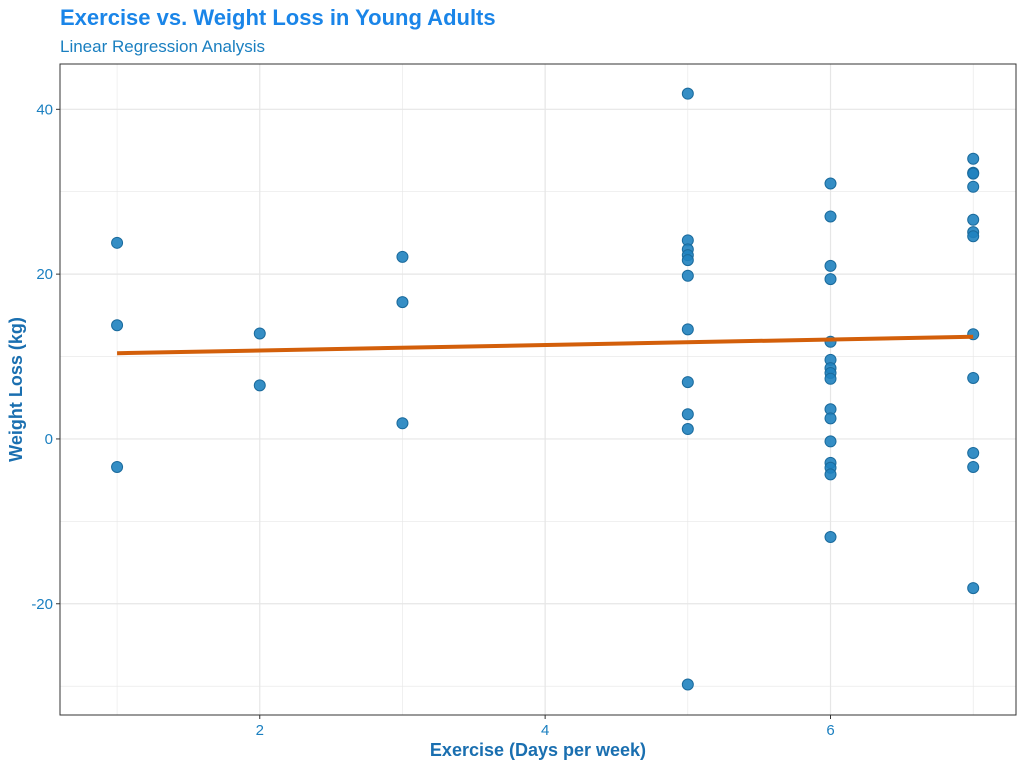 The image size is (1024, 768). I want to click on y-tick-label: 0, so click(49, 439).